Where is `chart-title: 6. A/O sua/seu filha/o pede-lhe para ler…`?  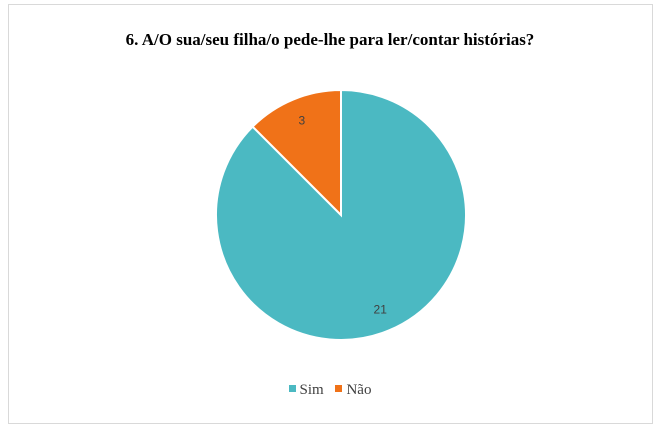
chart-title: 6. A/O sua/seu filha/o pede-lhe para ler… is located at coordinates (330, 39).